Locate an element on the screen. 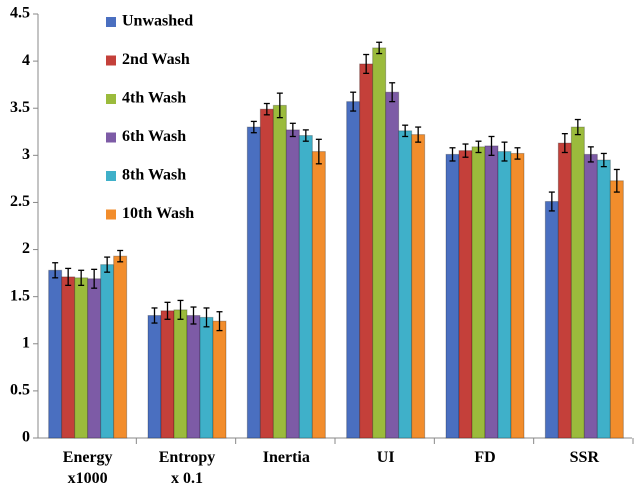 The image size is (634, 490). legend-label: 2nd Wash is located at coordinates (156, 59).